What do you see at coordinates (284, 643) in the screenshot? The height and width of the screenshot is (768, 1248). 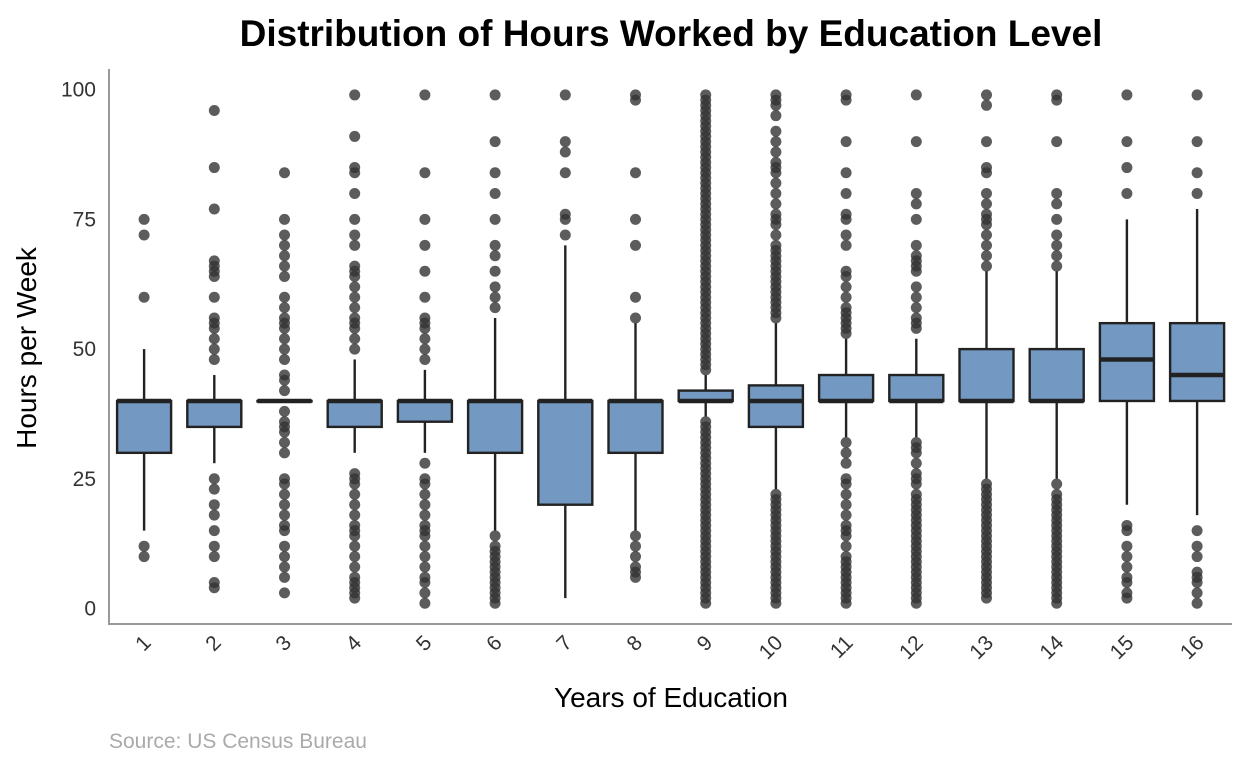 I see `x-tick-label: 3` at bounding box center [284, 643].